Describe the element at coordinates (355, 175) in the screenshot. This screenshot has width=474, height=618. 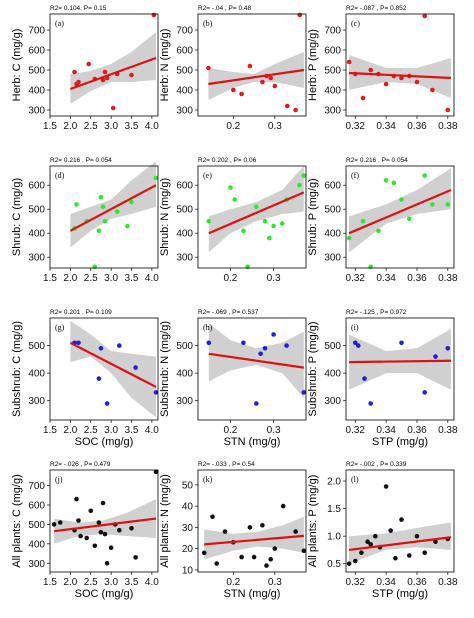
I see `panel-letter: (f)` at that location.